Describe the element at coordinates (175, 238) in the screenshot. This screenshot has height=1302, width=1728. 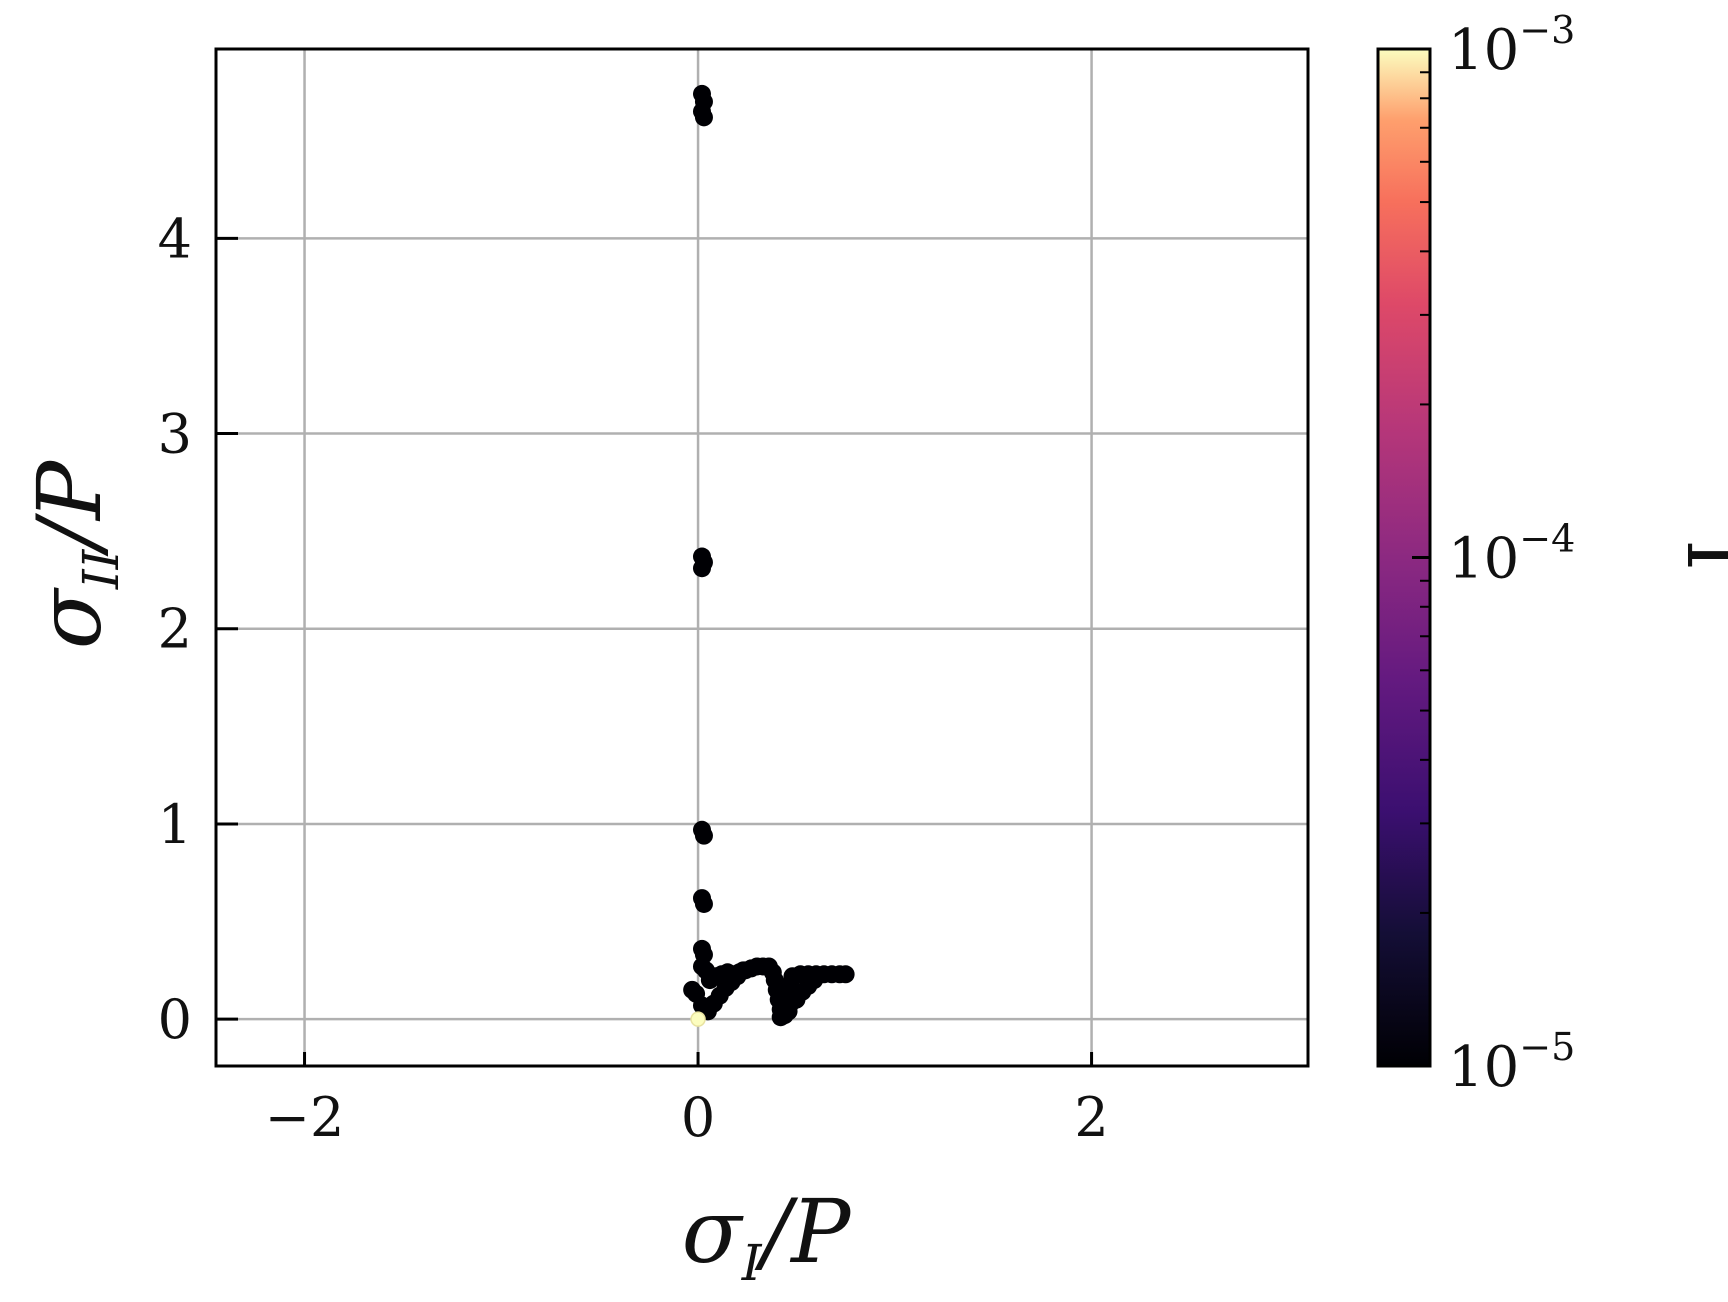
I see `y-tick-label: 4` at that location.